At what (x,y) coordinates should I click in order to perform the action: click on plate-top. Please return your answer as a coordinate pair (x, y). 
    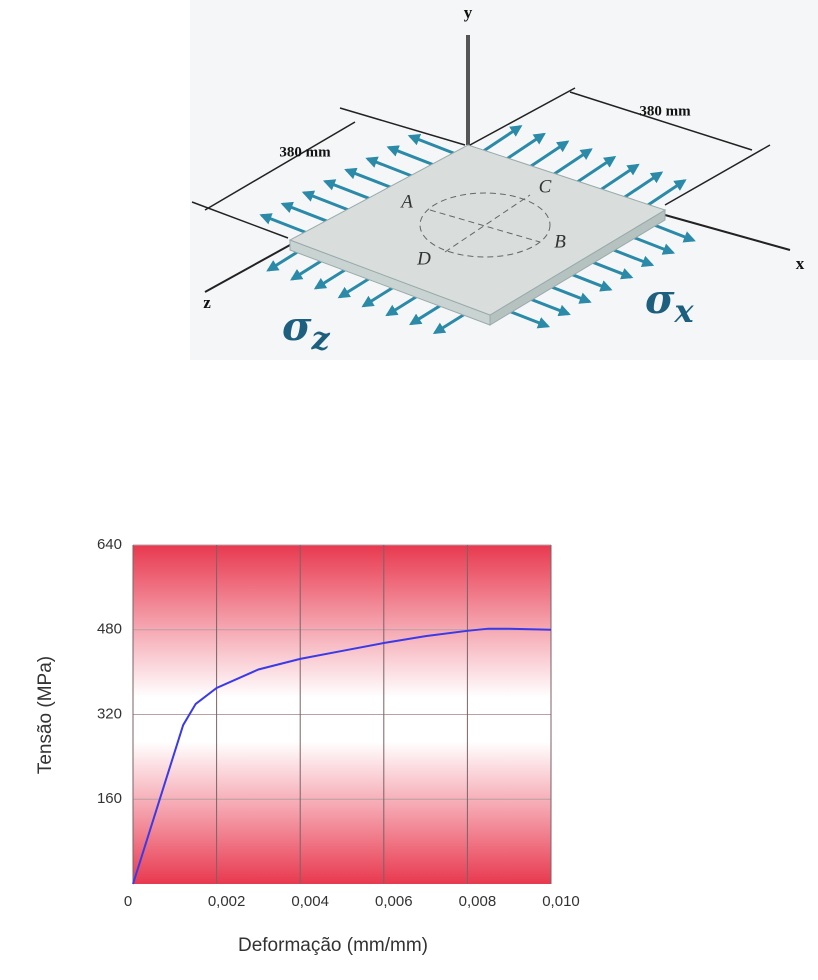
    Looking at the image, I should click on (477, 230).